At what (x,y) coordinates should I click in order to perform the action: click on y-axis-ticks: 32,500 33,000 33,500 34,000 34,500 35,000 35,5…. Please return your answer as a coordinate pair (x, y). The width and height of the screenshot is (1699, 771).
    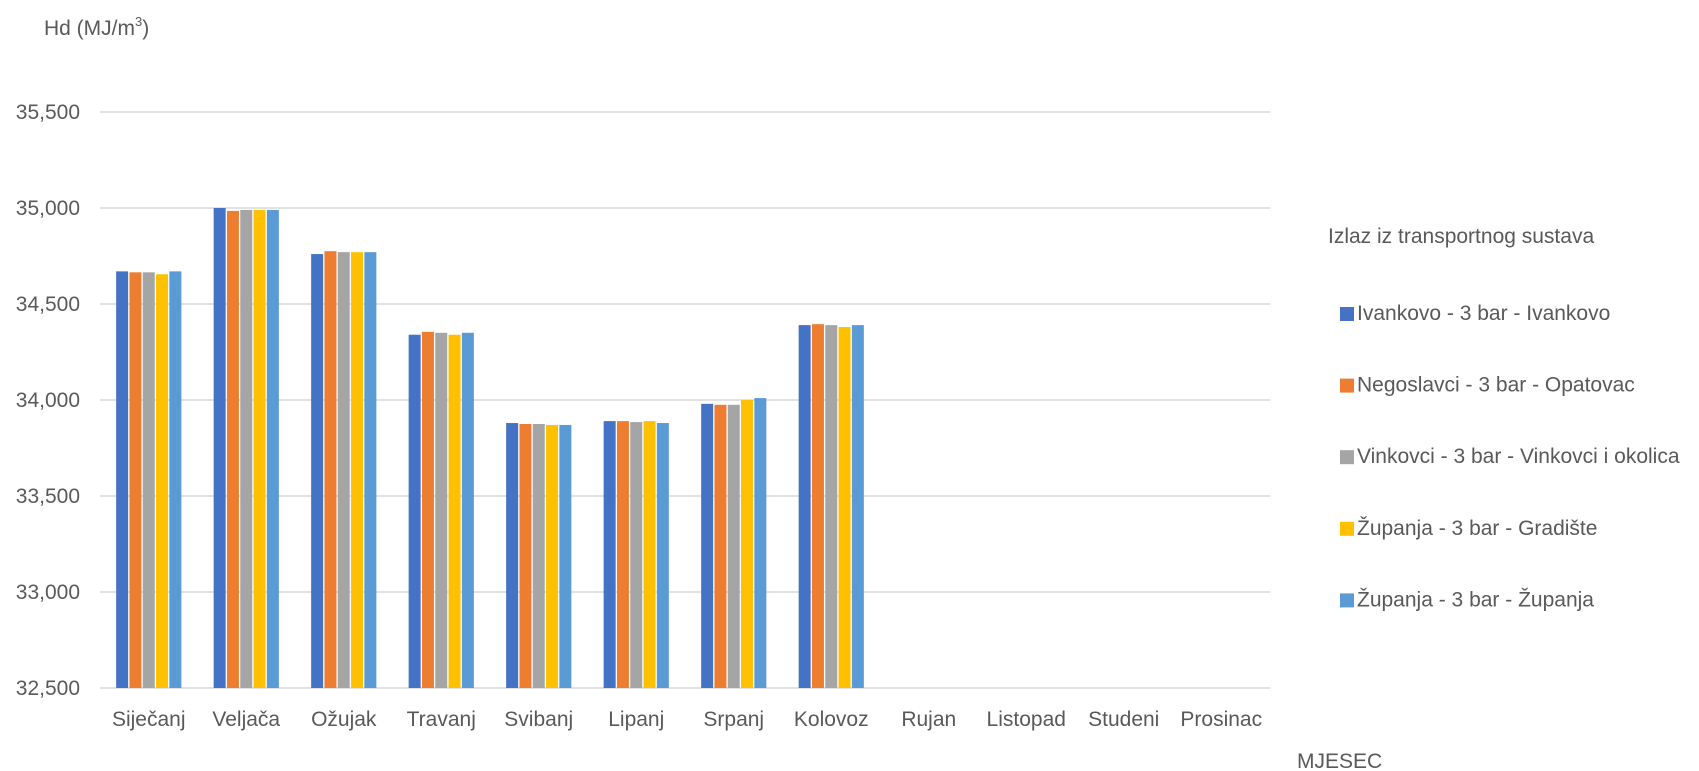
    Looking at the image, I should click on (48, 400).